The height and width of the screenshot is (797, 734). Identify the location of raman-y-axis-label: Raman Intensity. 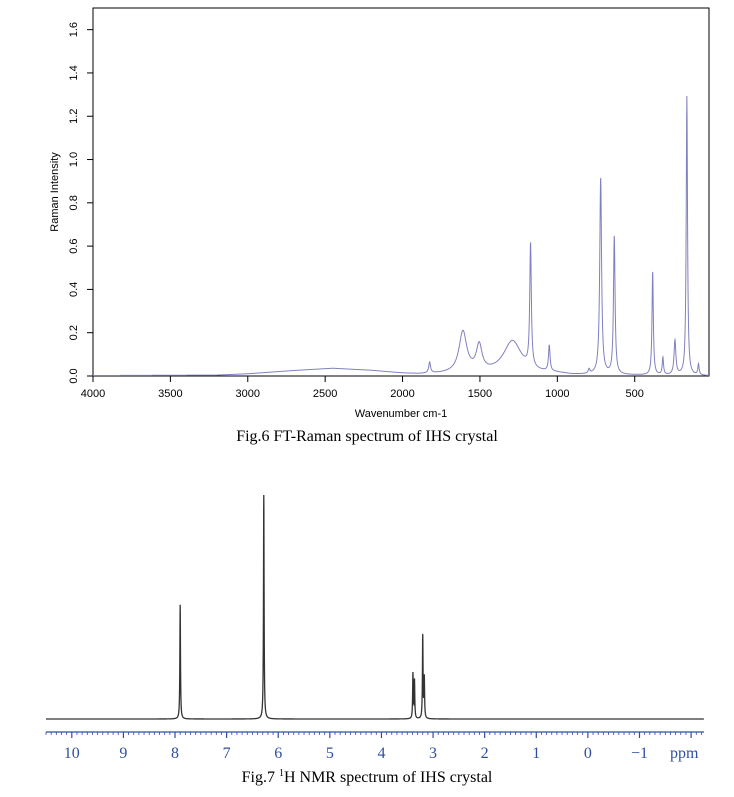
(55, 192).